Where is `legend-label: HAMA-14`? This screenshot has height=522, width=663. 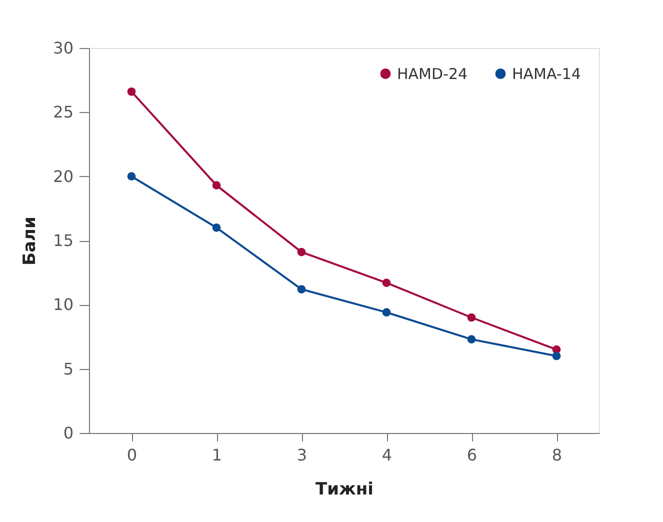
legend-label: HAMA-14 is located at coordinates (546, 73).